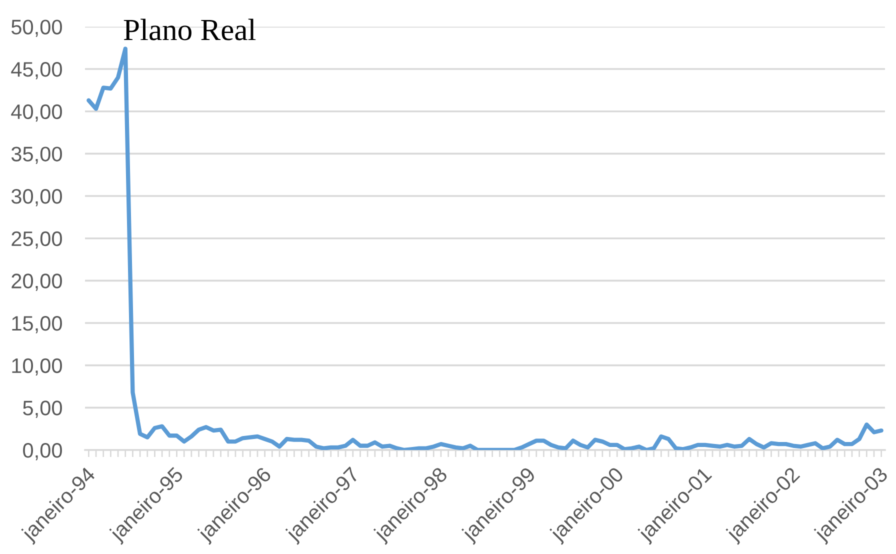 The height and width of the screenshot is (554, 896). What do you see at coordinates (190, 29) in the screenshot?
I see `annotation: Plano Real` at bounding box center [190, 29].